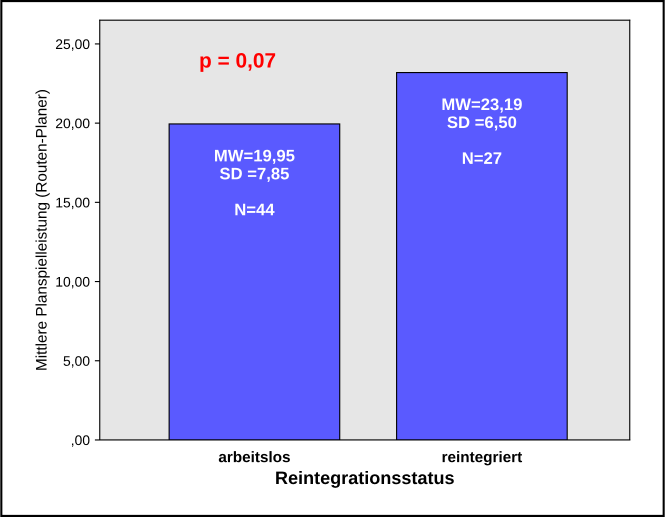 Image resolution: width=665 pixels, height=517 pixels. What do you see at coordinates (254, 456) in the screenshot?
I see `x-tick-label: arbeitslos` at bounding box center [254, 456].